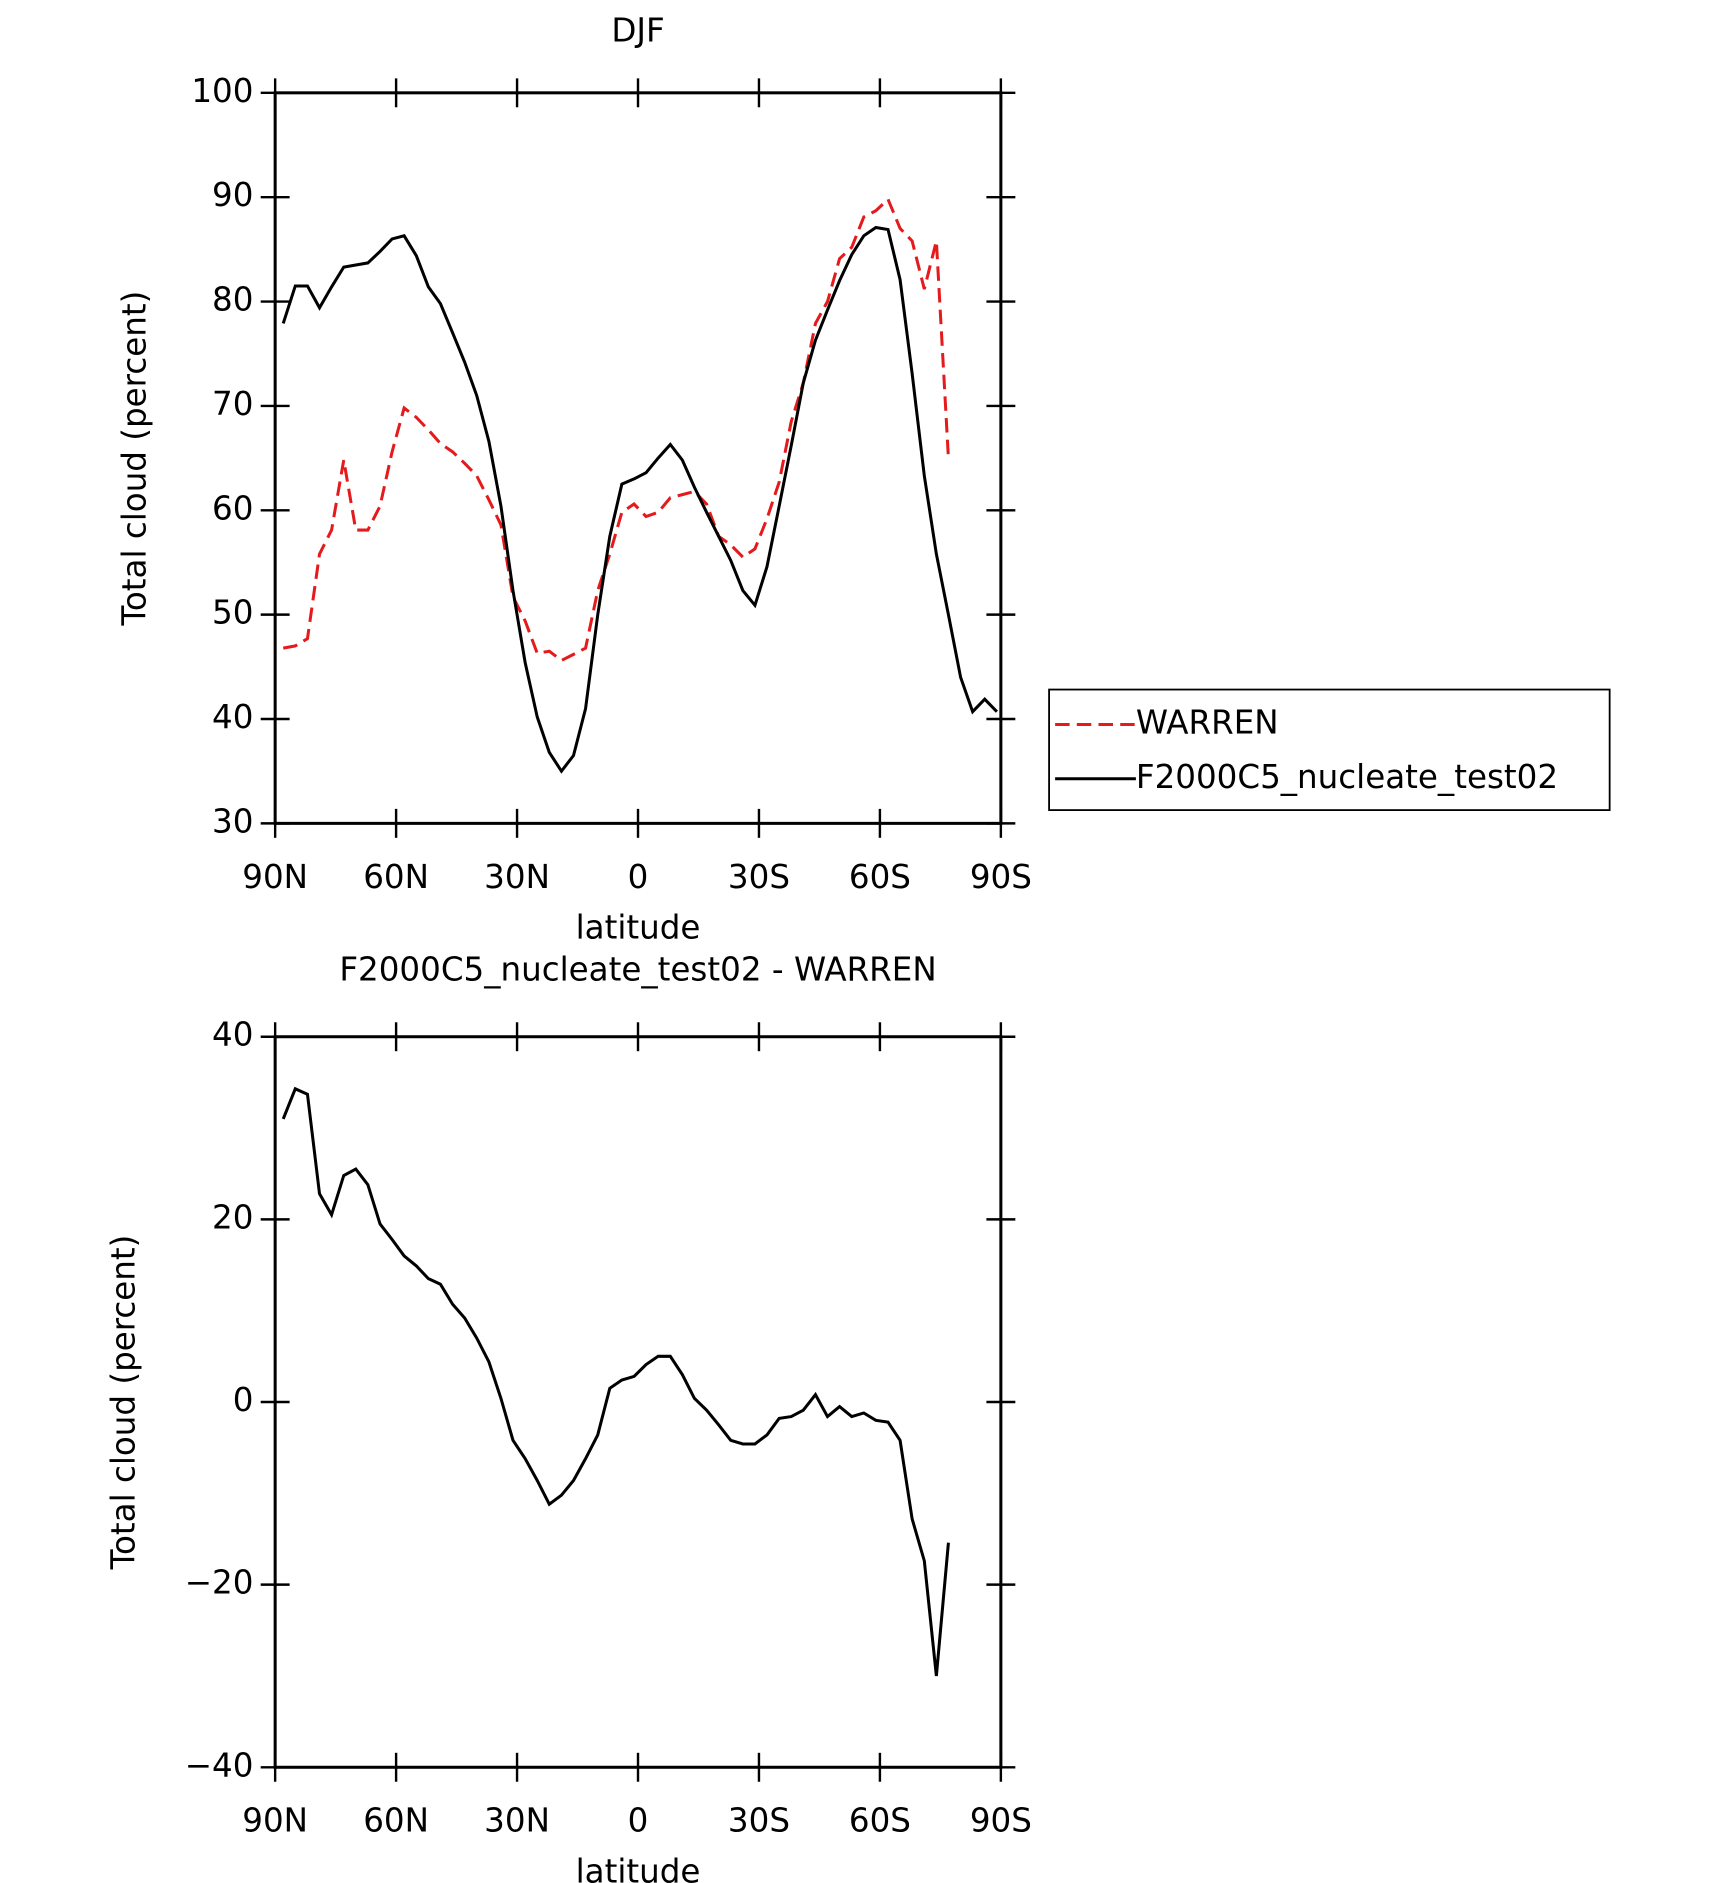 The width and height of the screenshot is (1710, 1883). What do you see at coordinates (637, 31) in the screenshot?
I see `chart-title: DJF` at bounding box center [637, 31].